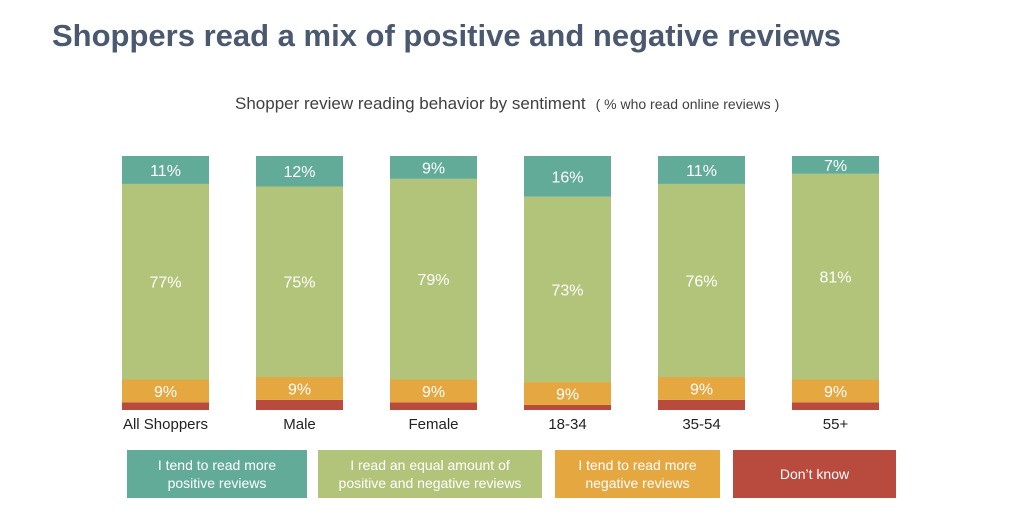  I want to click on legend-label-negative: I tend to read more negative reviews, so click(637, 474).